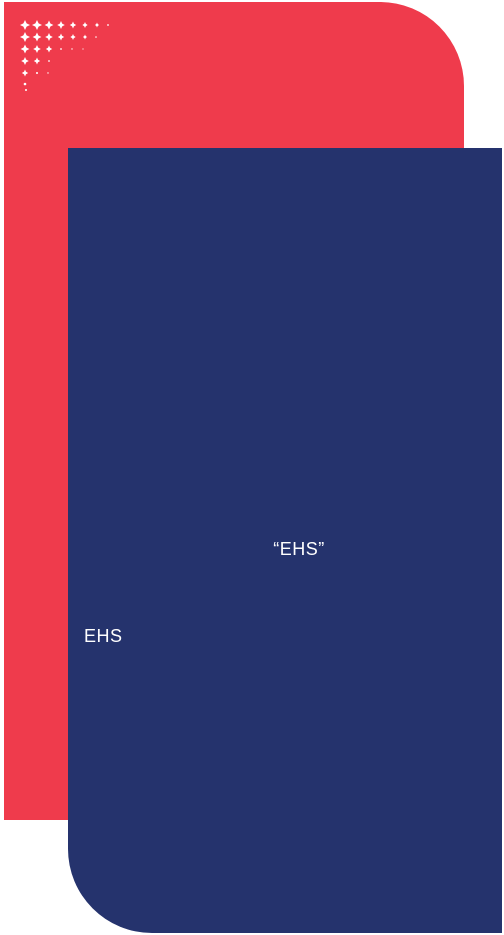 This screenshot has width=504, height=935. I want to click on dots-grid-icon, so click(64, 55).